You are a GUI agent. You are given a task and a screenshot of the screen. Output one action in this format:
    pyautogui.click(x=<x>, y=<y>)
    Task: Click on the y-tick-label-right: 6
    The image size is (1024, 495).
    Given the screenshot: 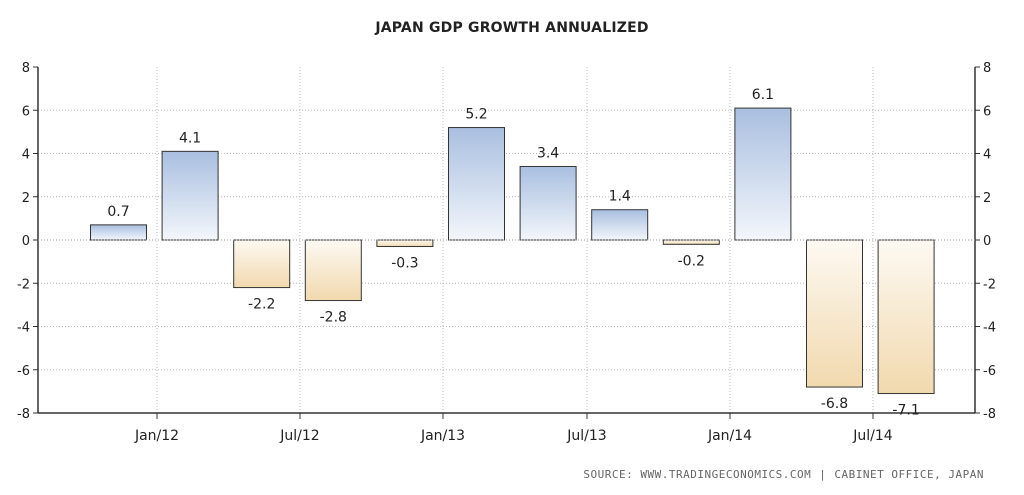 What is the action you would take?
    pyautogui.click(x=987, y=111)
    